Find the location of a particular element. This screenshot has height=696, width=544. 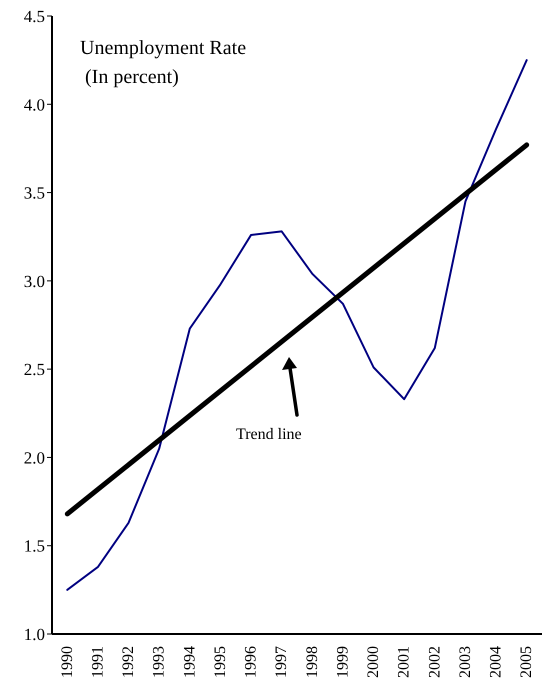

x-tick-label: 2003 is located at coordinates (465, 662).